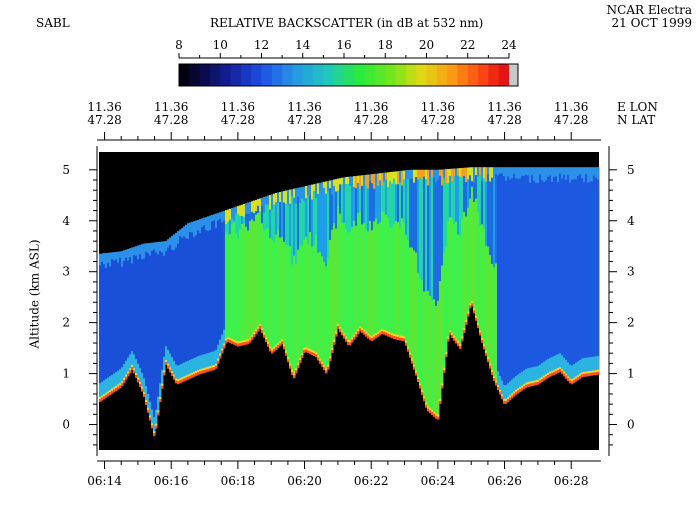 The image size is (700, 512). Describe the element at coordinates (636, 120) in the screenshot. I see `lat-tag: N LAT` at that location.